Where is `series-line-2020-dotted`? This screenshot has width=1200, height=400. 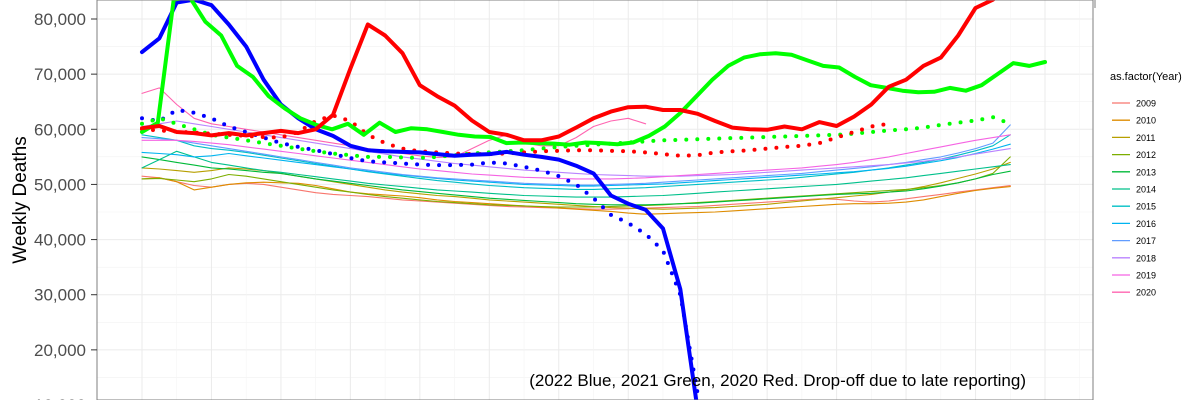 series-line-2020-dotted is located at coordinates (515, 135).